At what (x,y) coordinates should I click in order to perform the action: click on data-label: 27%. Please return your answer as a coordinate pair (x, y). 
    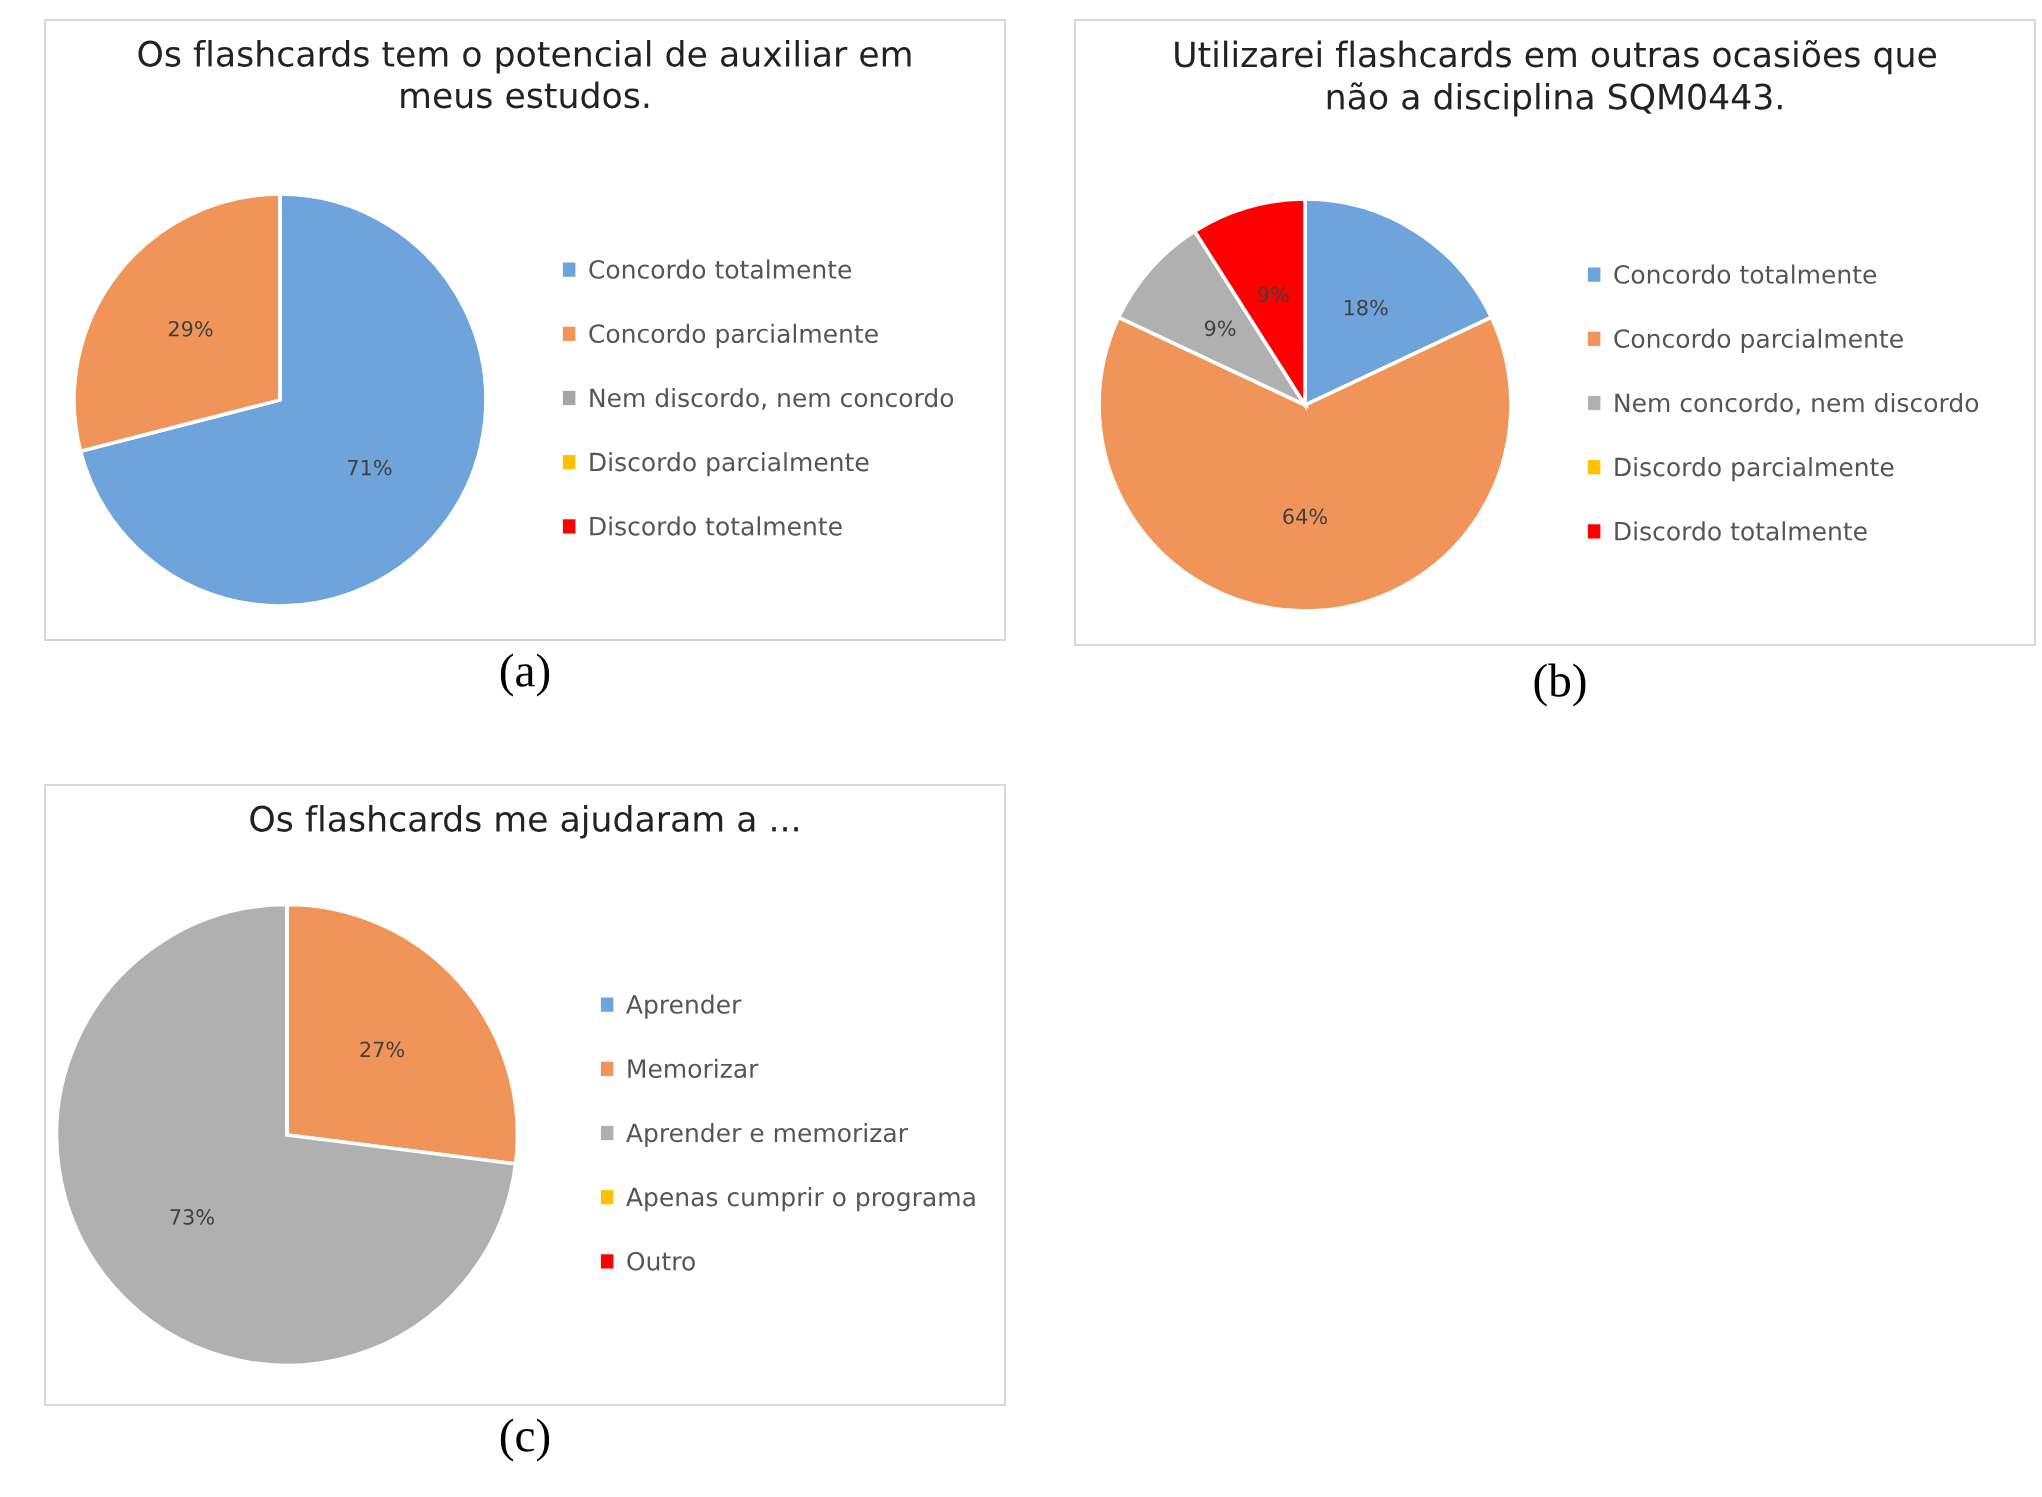
    Looking at the image, I should click on (382, 1049).